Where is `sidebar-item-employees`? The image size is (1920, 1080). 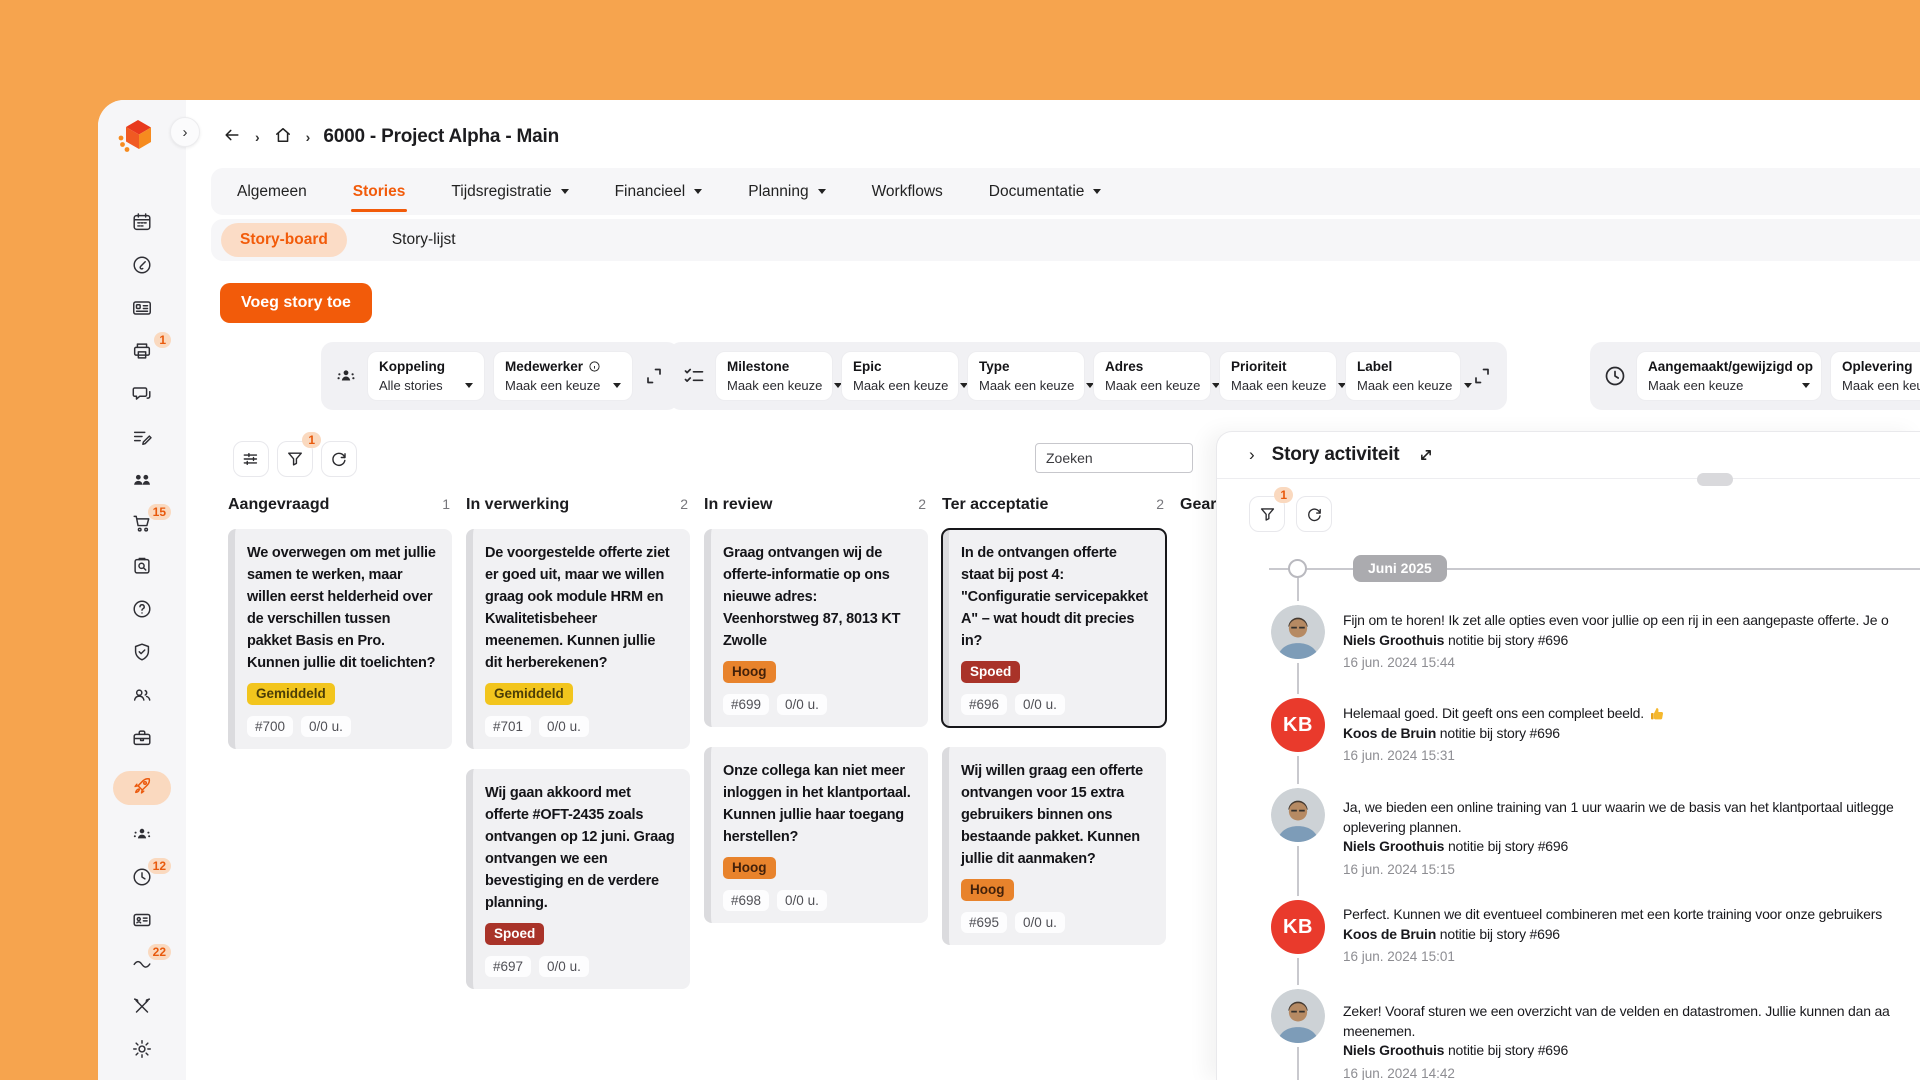 sidebar-item-employees is located at coordinates (142, 482).